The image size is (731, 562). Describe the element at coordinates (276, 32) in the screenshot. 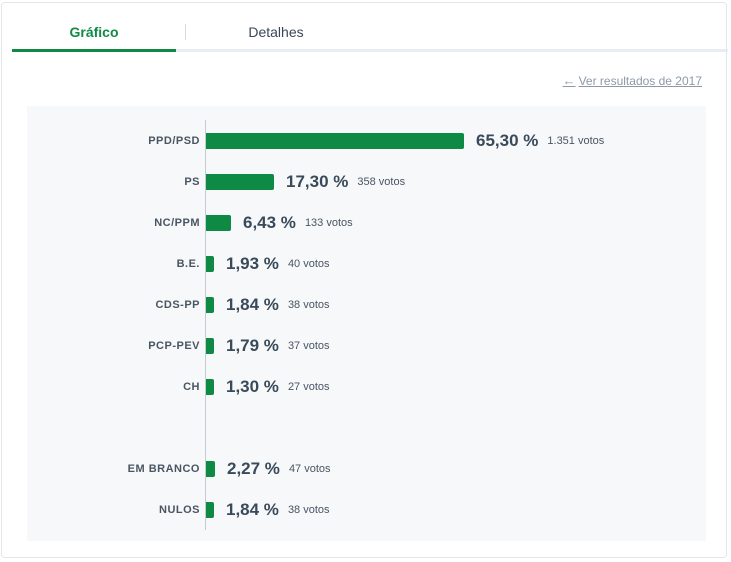

I see `tab-detalhes: Detalhes` at that location.